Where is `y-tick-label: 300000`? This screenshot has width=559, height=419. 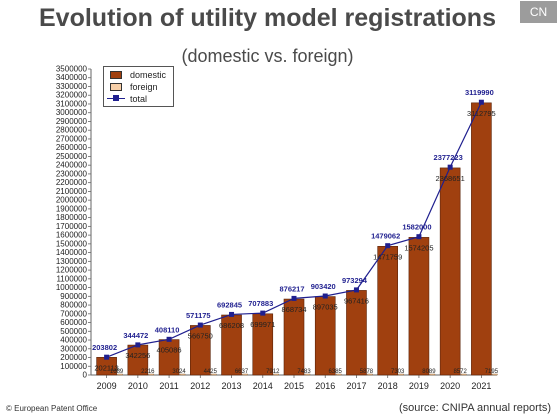
y-tick-label: 300000 is located at coordinates (73, 348).